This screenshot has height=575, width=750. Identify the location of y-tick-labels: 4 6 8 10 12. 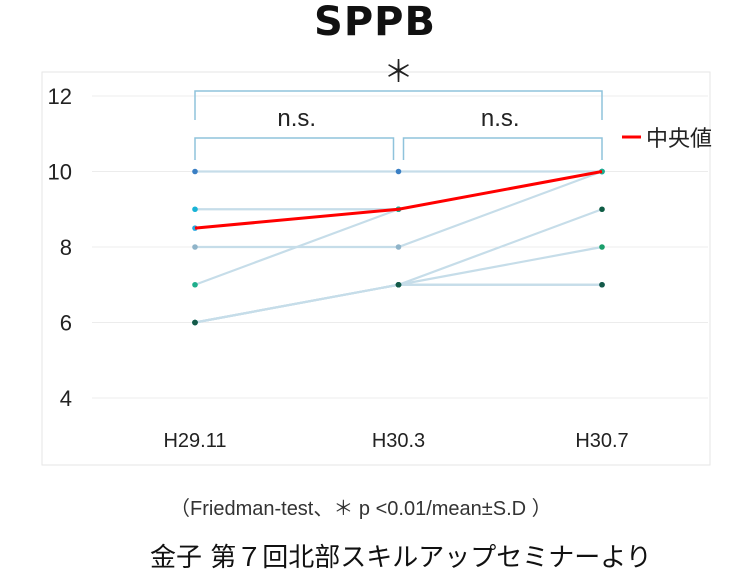
(60, 247).